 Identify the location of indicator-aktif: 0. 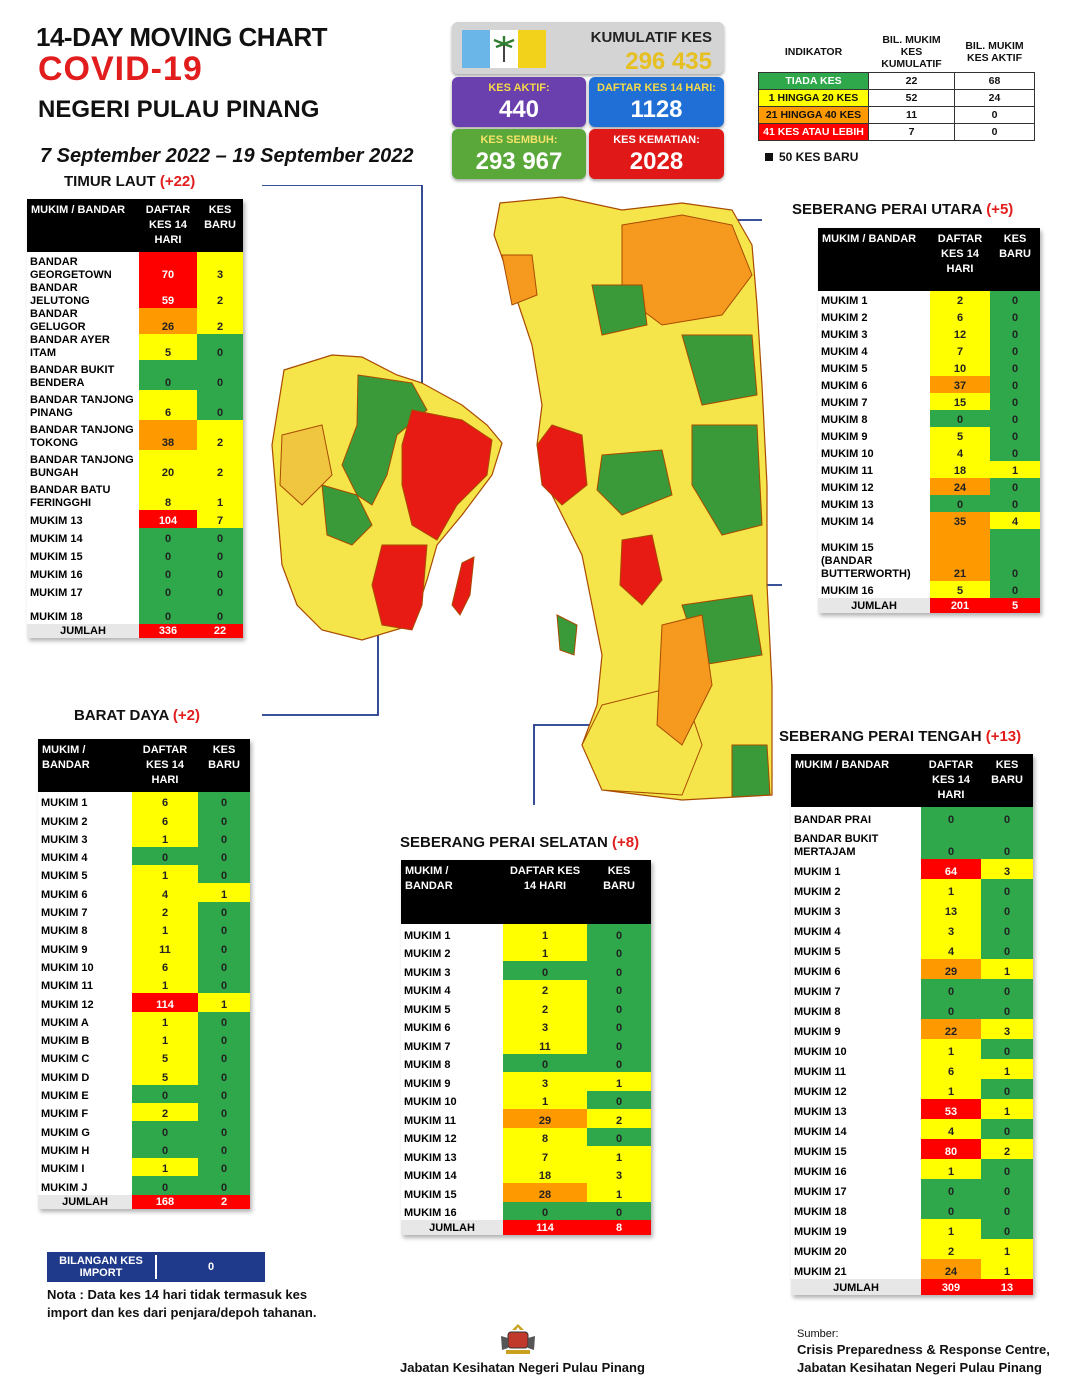
(994, 132).